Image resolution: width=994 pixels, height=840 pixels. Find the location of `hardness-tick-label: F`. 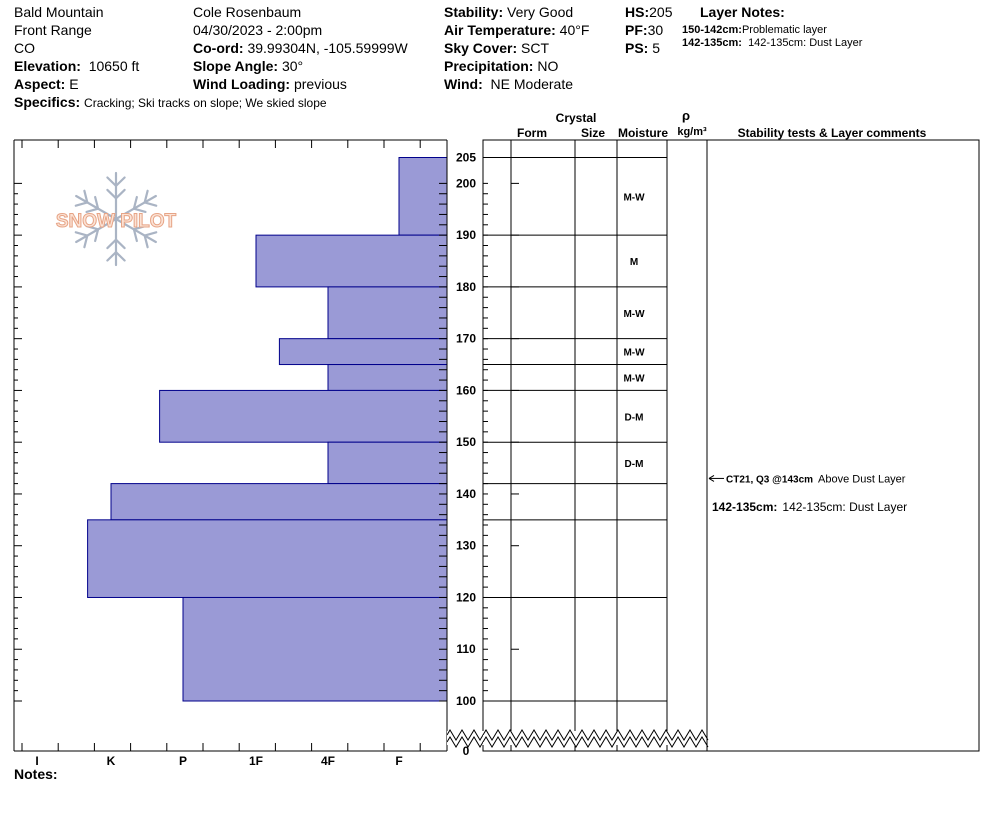

hardness-tick-label: F is located at coordinates (398, 761).